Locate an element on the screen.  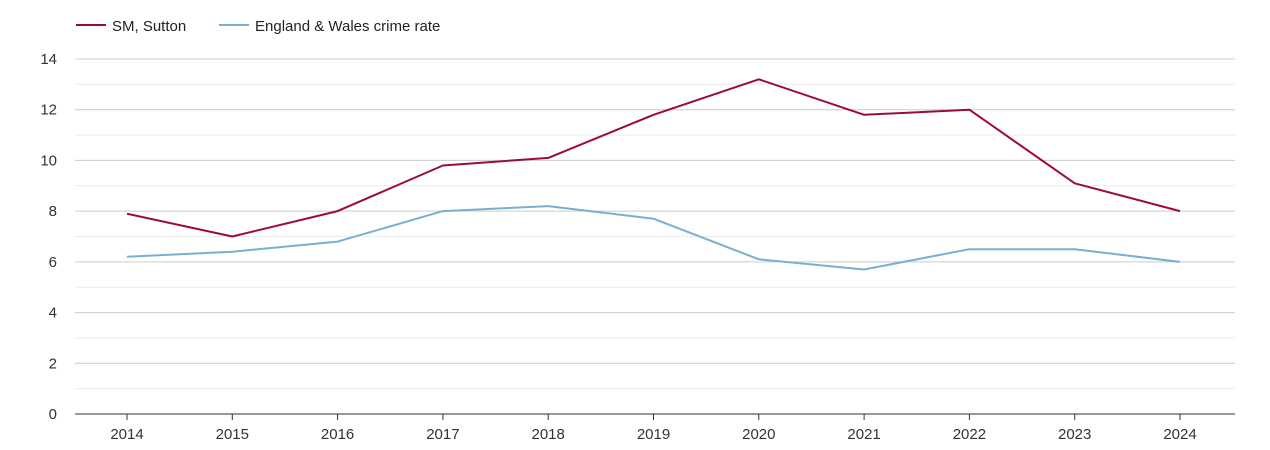
series-line-england-wales is located at coordinates (653, 238).